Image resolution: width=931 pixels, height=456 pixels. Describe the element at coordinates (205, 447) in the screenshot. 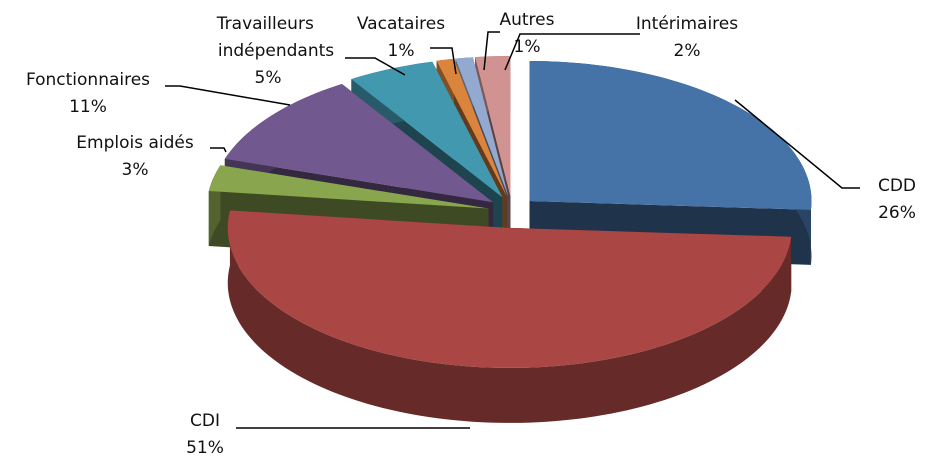

I see `slice-value-label: 51%` at that location.